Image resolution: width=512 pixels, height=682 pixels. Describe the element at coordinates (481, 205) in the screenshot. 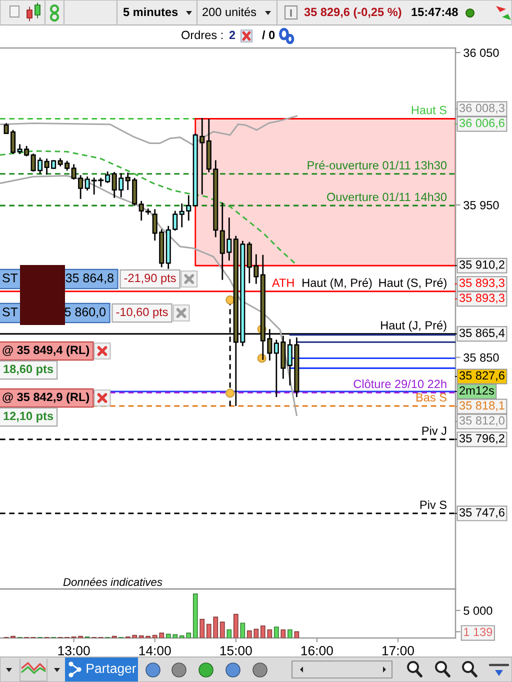

I see `y-tick-label: 35 950` at that location.